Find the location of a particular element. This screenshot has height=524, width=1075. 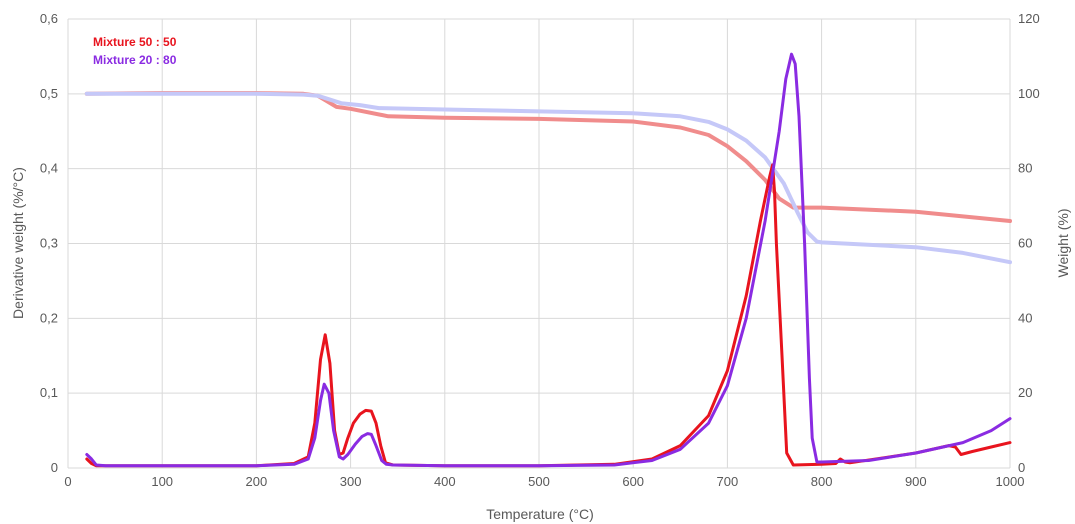

y-tick-label: 0,5 is located at coordinates (49, 93).